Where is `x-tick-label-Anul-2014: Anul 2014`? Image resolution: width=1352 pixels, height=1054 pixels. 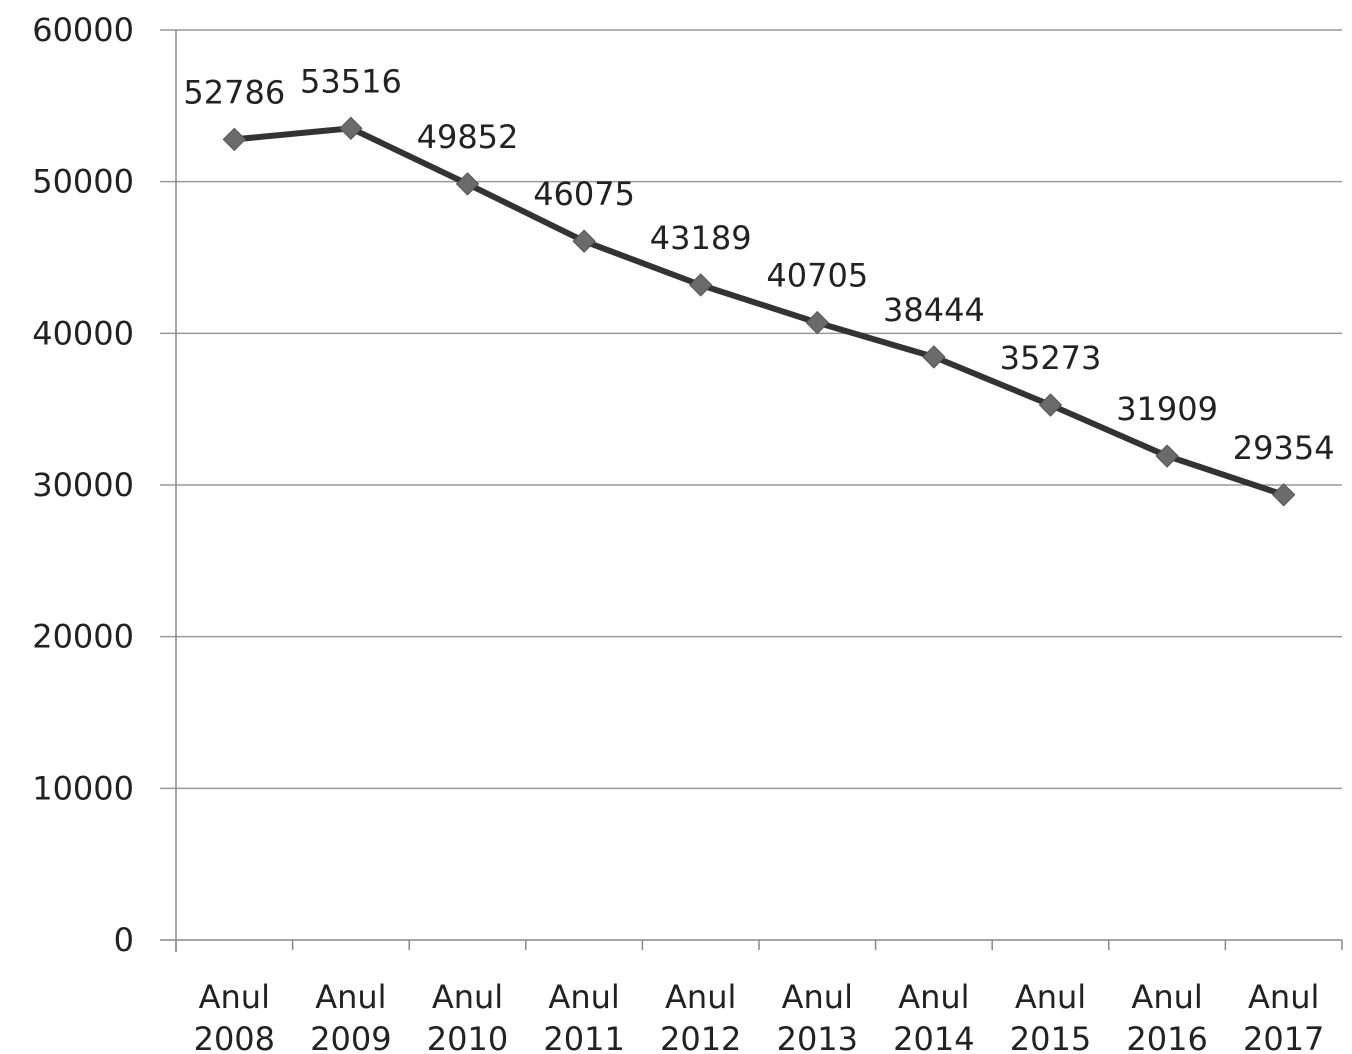
x-tick-label-Anul-2014: Anul 2014 is located at coordinates (933, 1016).